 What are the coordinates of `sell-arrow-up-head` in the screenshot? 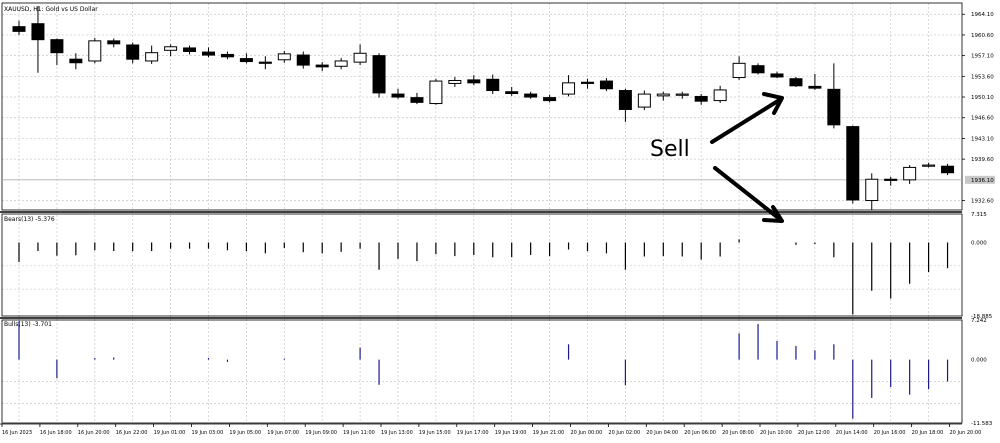 It's located at (773, 103).